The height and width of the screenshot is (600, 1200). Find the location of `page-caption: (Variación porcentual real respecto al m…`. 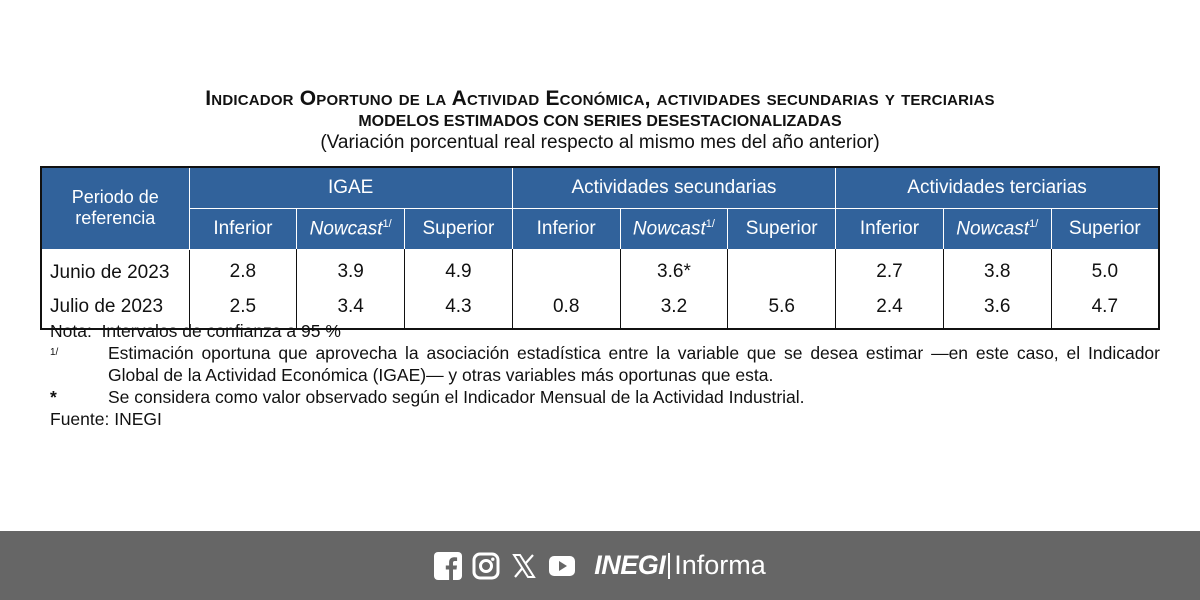

page-caption: (Variación porcentual real respecto al m… is located at coordinates (600, 142).